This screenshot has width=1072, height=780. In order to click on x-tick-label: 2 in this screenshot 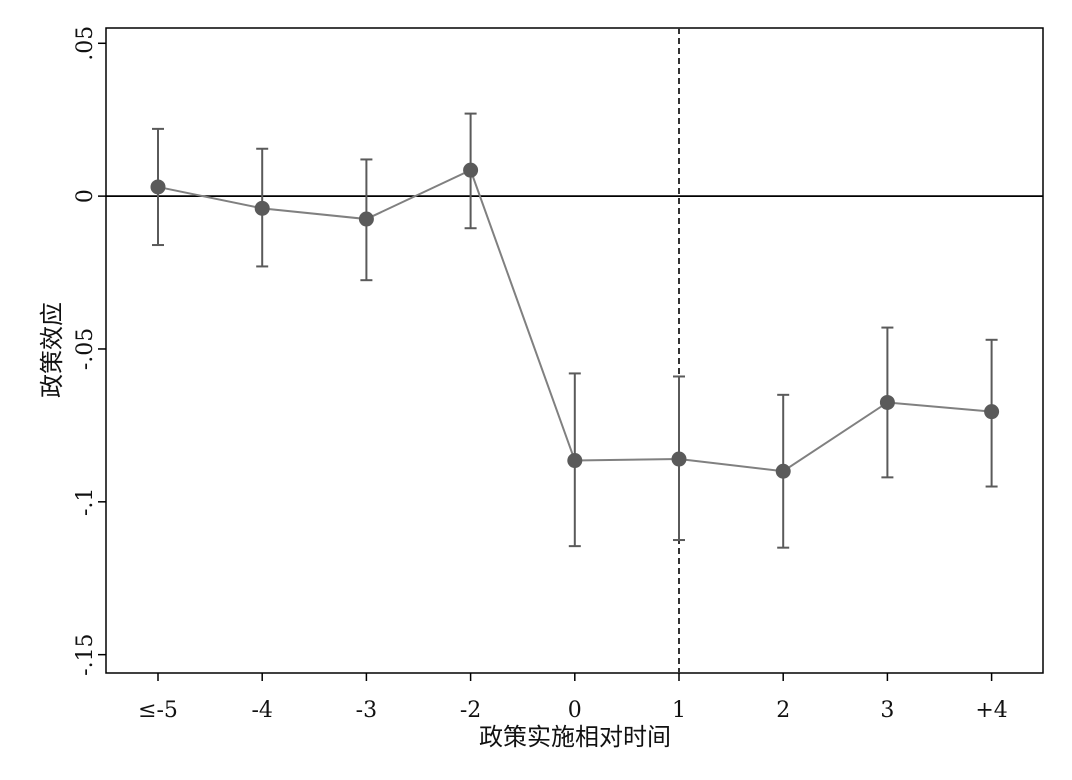, I will do `click(783, 710)`.